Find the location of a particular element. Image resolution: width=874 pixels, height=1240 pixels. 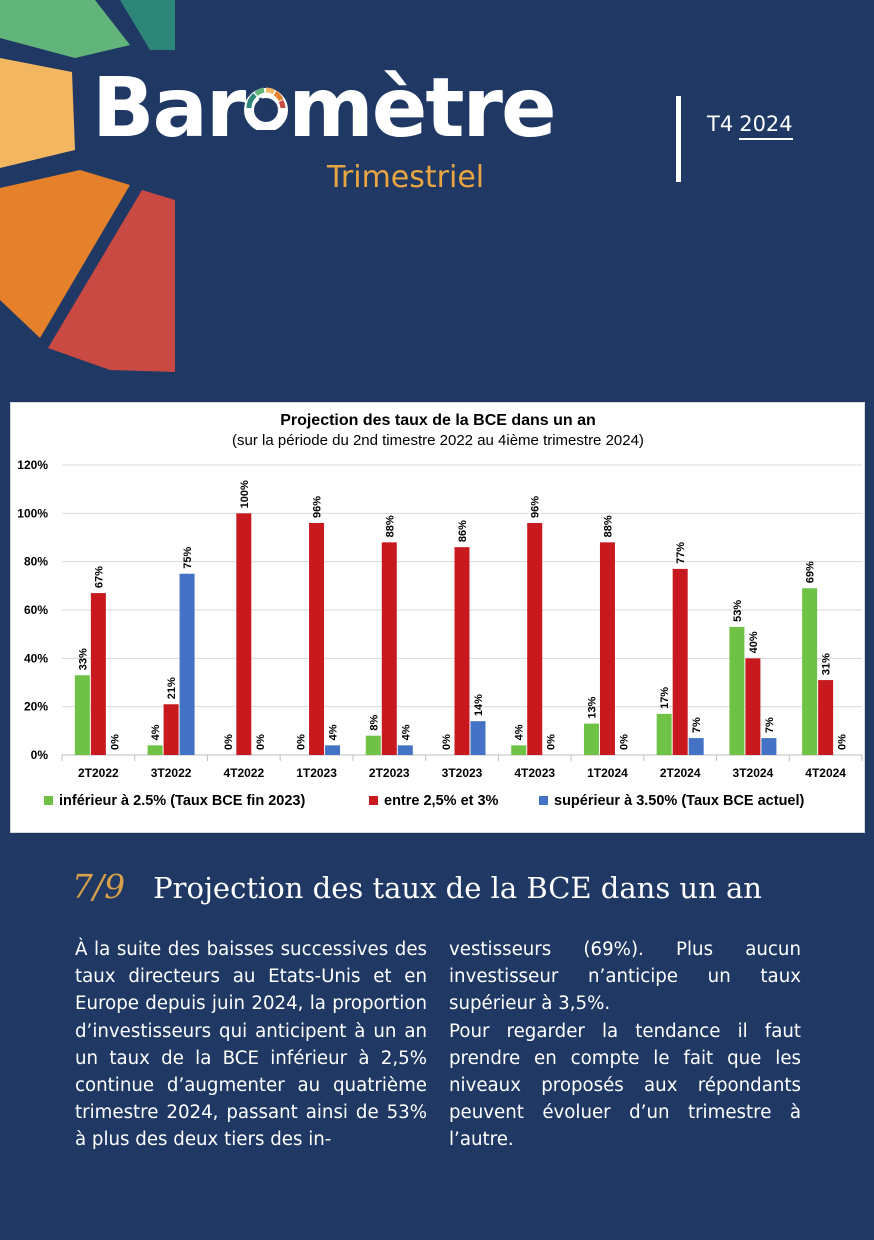

x-tick-label: 2T2022 is located at coordinates (98, 773).